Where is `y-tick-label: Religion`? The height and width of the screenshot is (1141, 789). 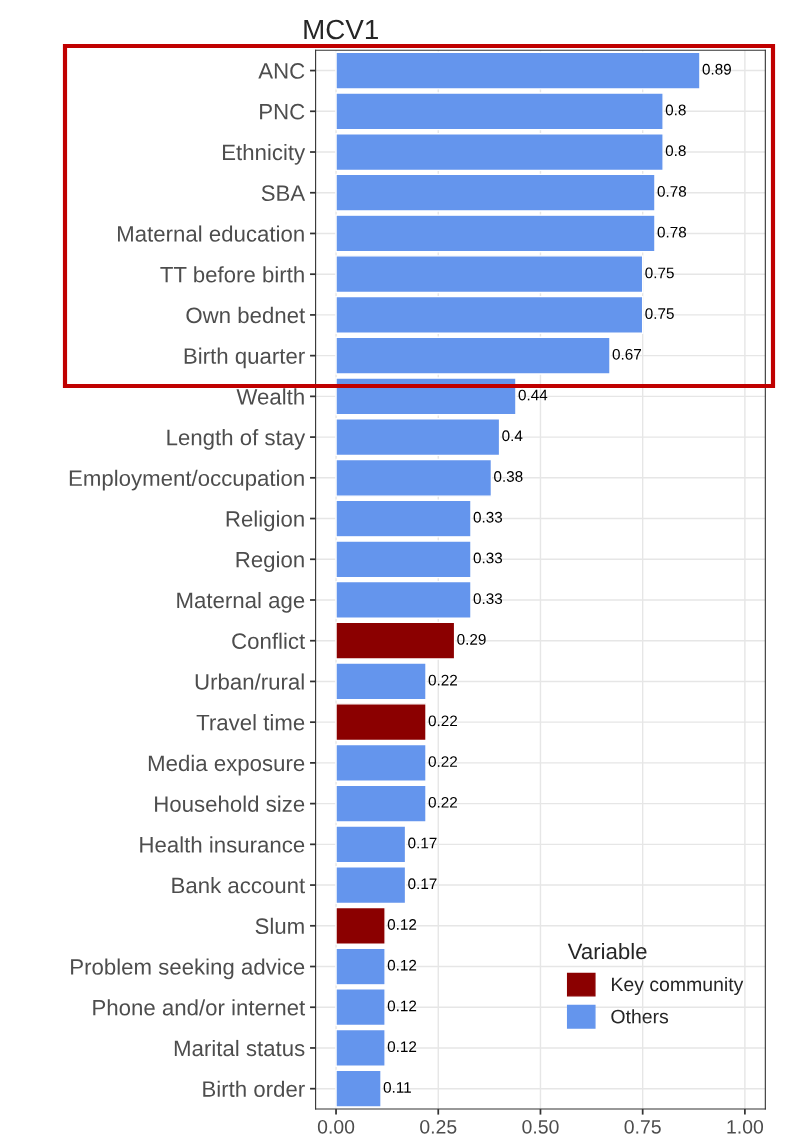 y-tick-label: Religion is located at coordinates (265, 521).